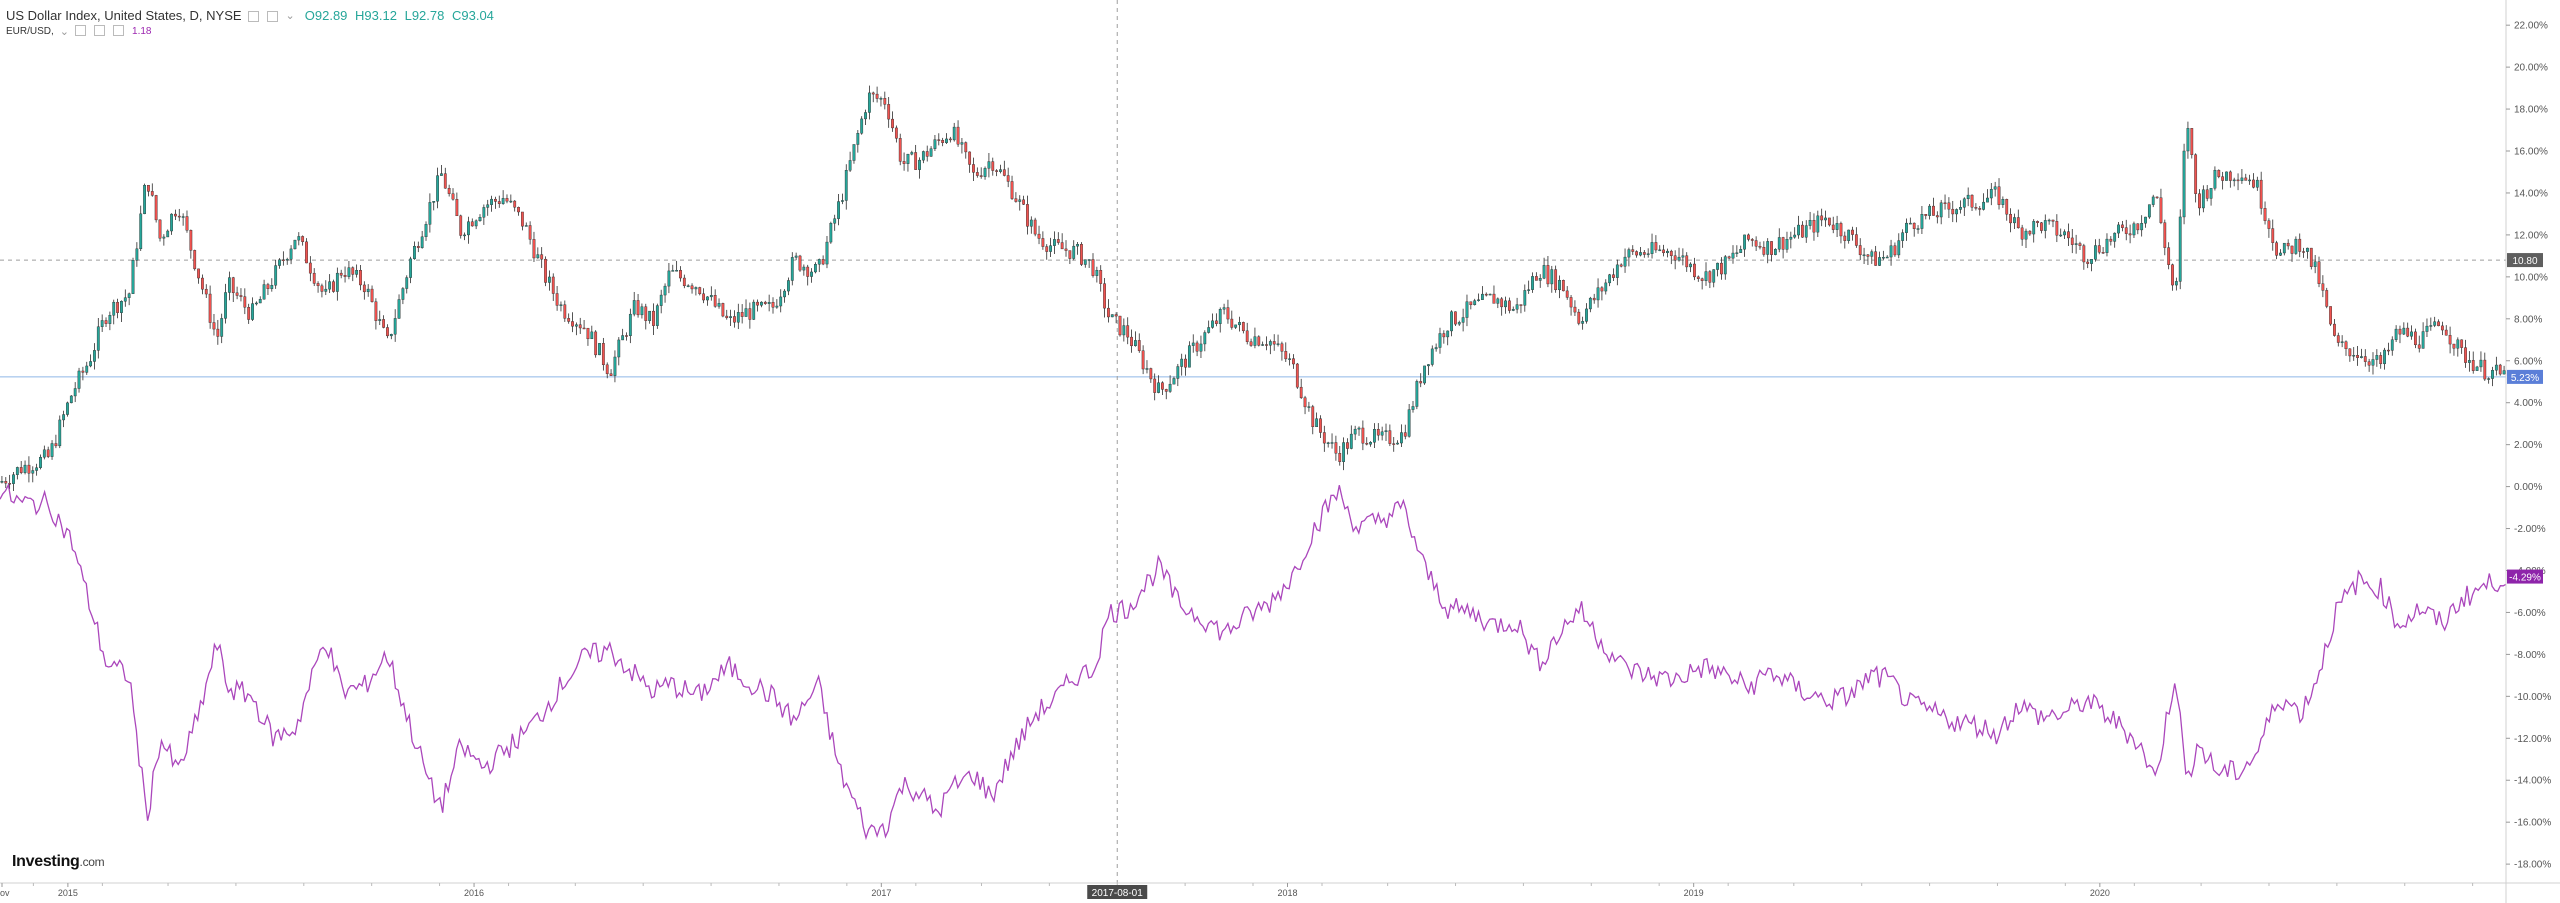 The height and width of the screenshot is (903, 2560). What do you see at coordinates (2531, 68) in the screenshot?
I see `y-tick-label: 20.00%` at bounding box center [2531, 68].